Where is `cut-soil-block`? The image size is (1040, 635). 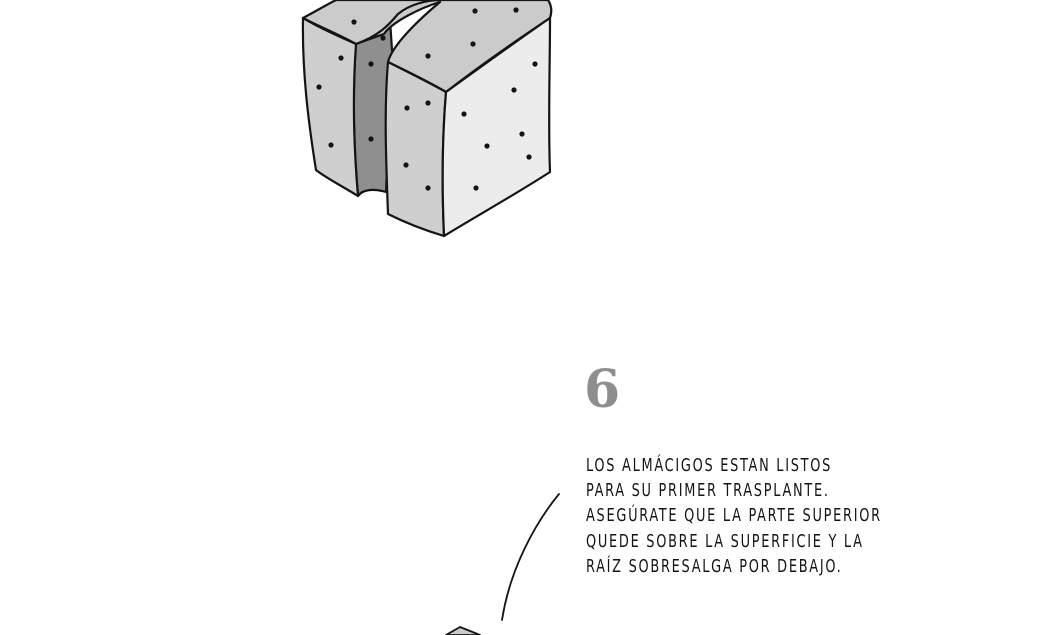 cut-soil-block is located at coordinates (427, 119).